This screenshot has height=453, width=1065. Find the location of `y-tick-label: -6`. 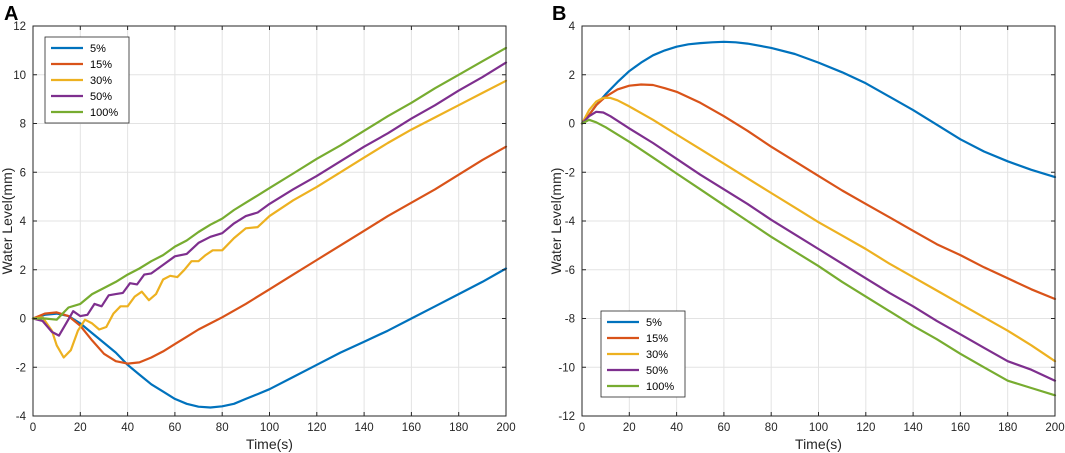

y-tick-label: -6 is located at coordinates (570, 271).